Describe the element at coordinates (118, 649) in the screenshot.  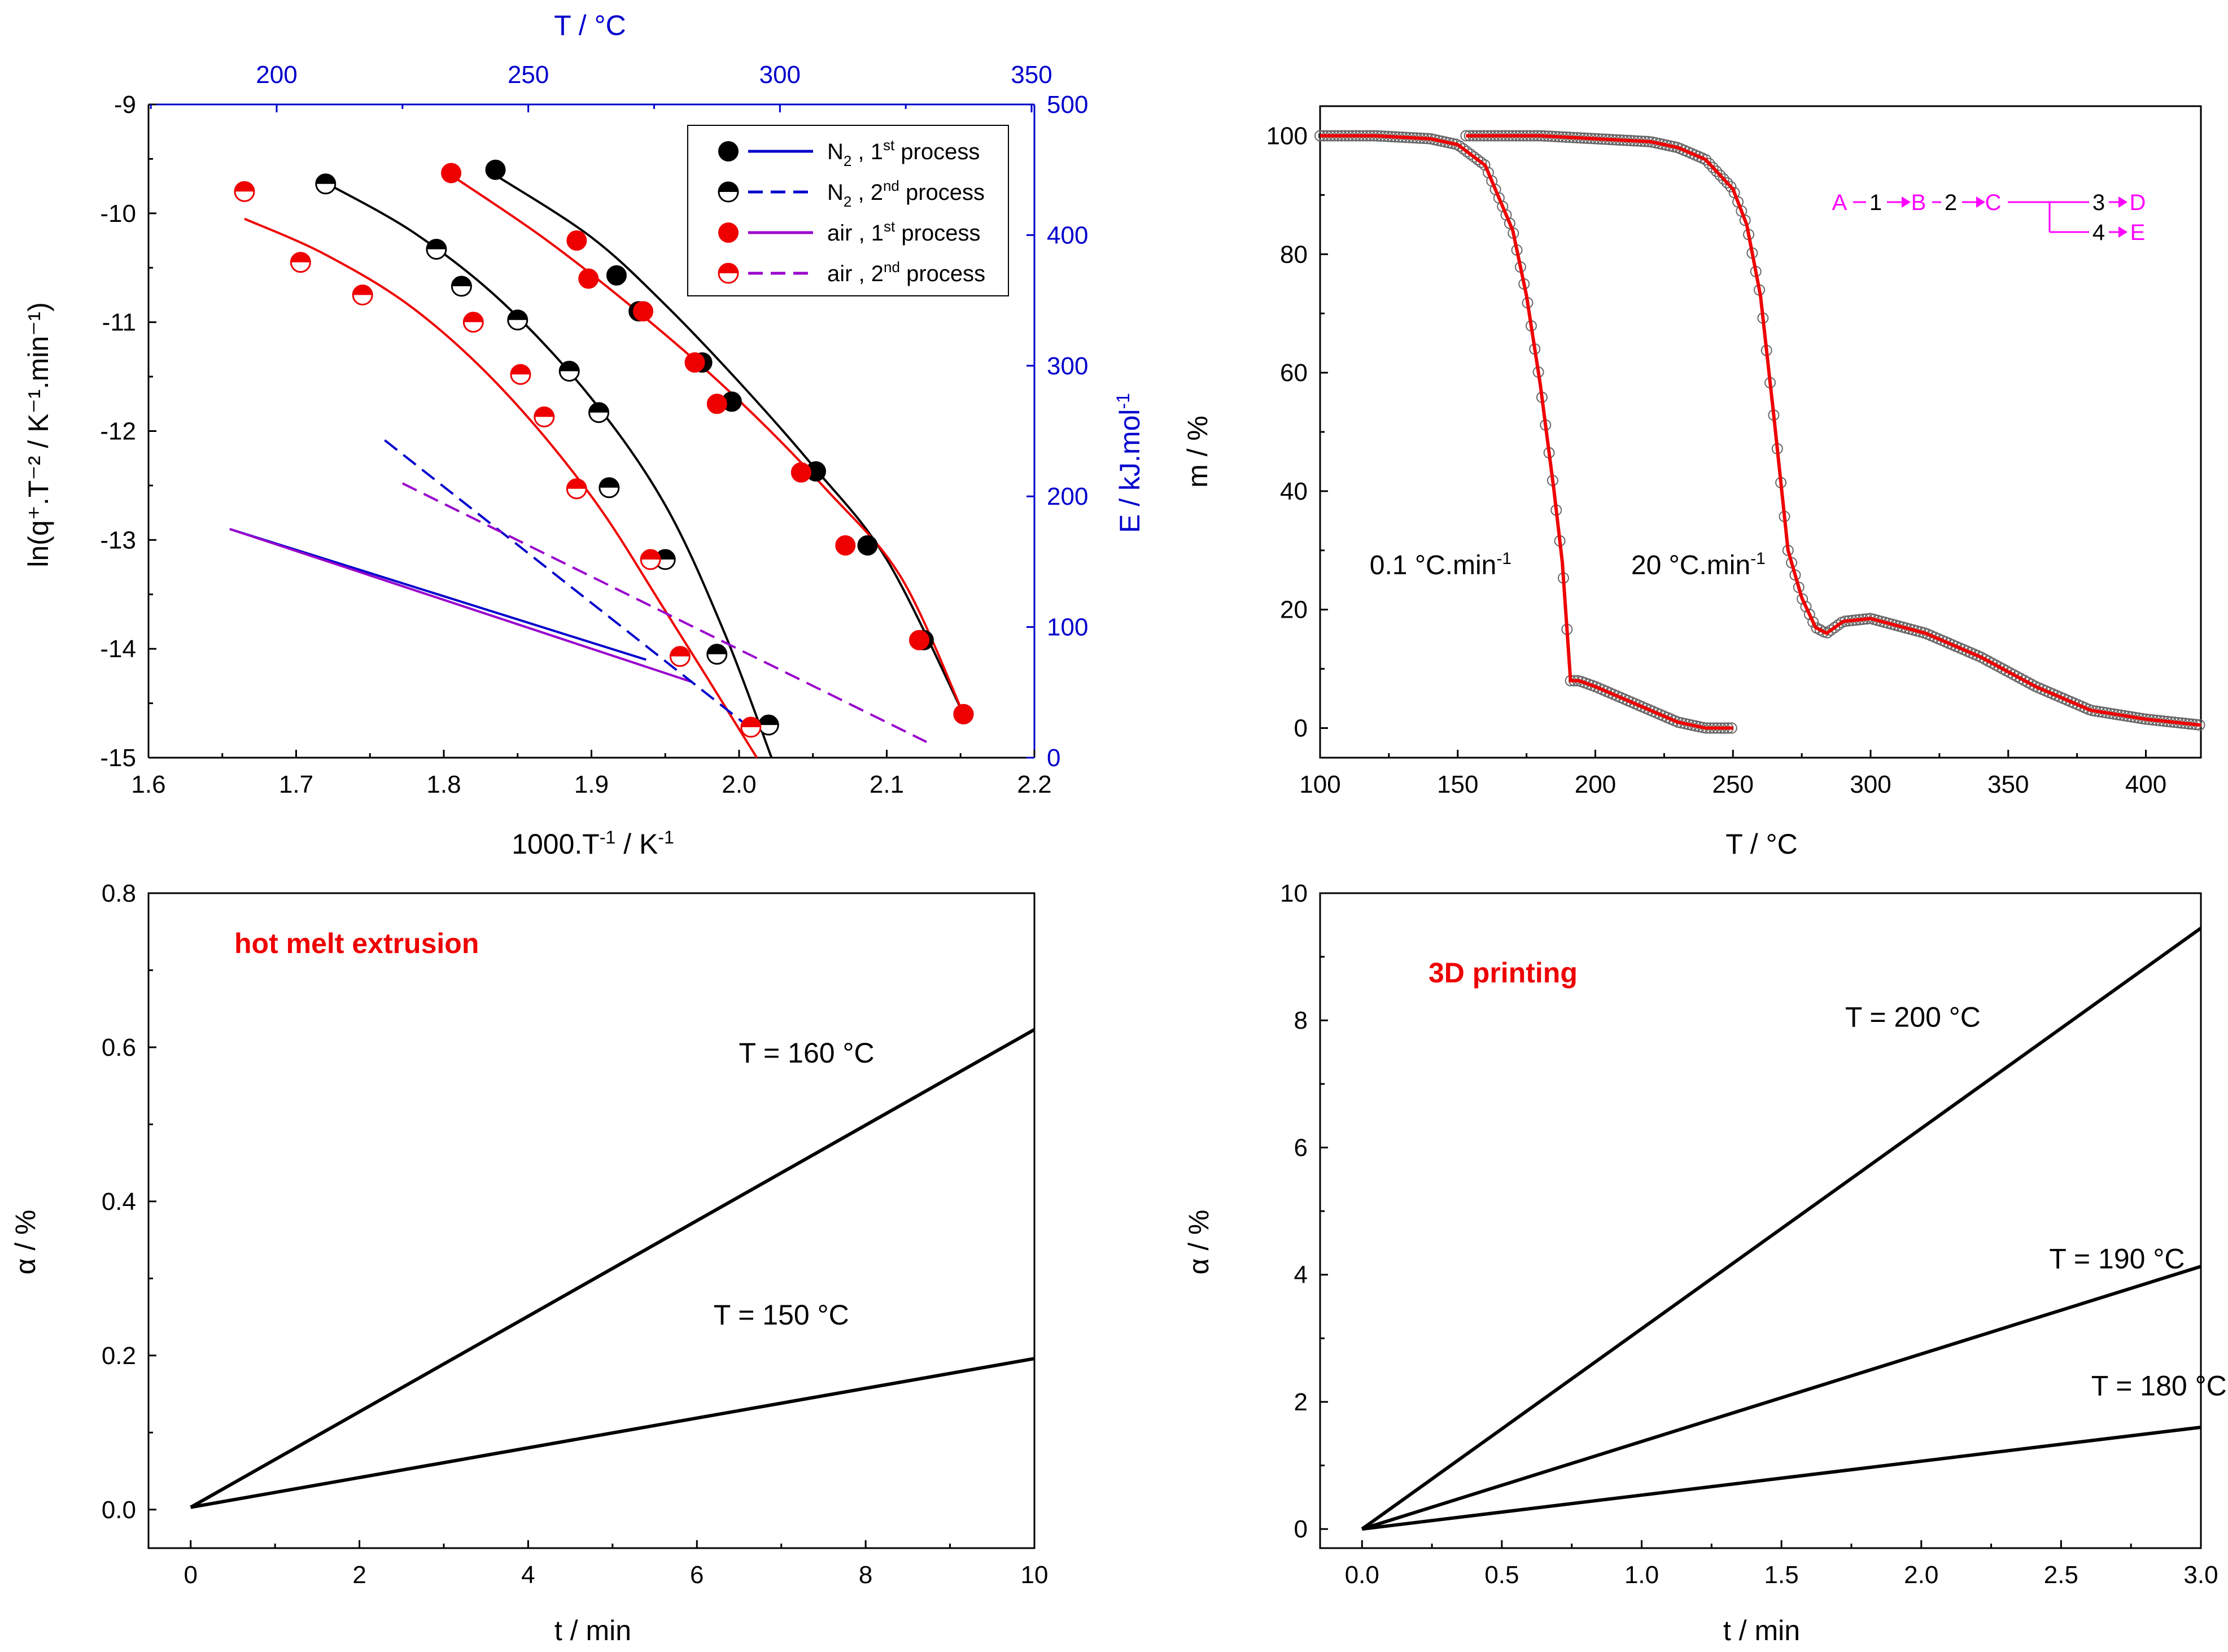
I see `y-tick-label: -14` at that location.